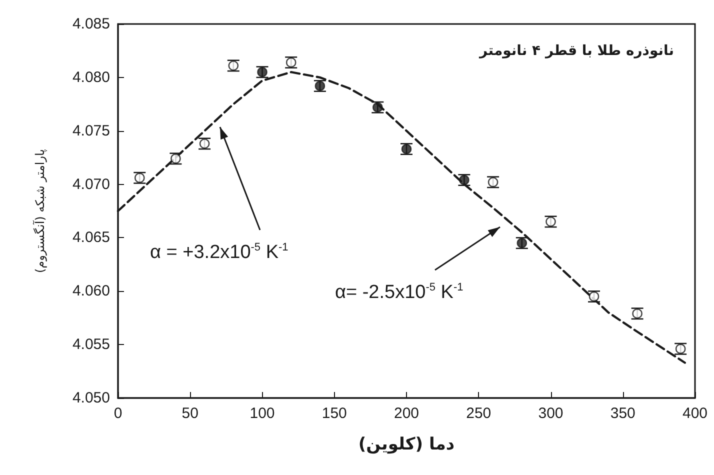 The width and height of the screenshot is (714, 475). What do you see at coordinates (91, 398) in the screenshot?
I see `y-tick-label: 4.050` at bounding box center [91, 398].